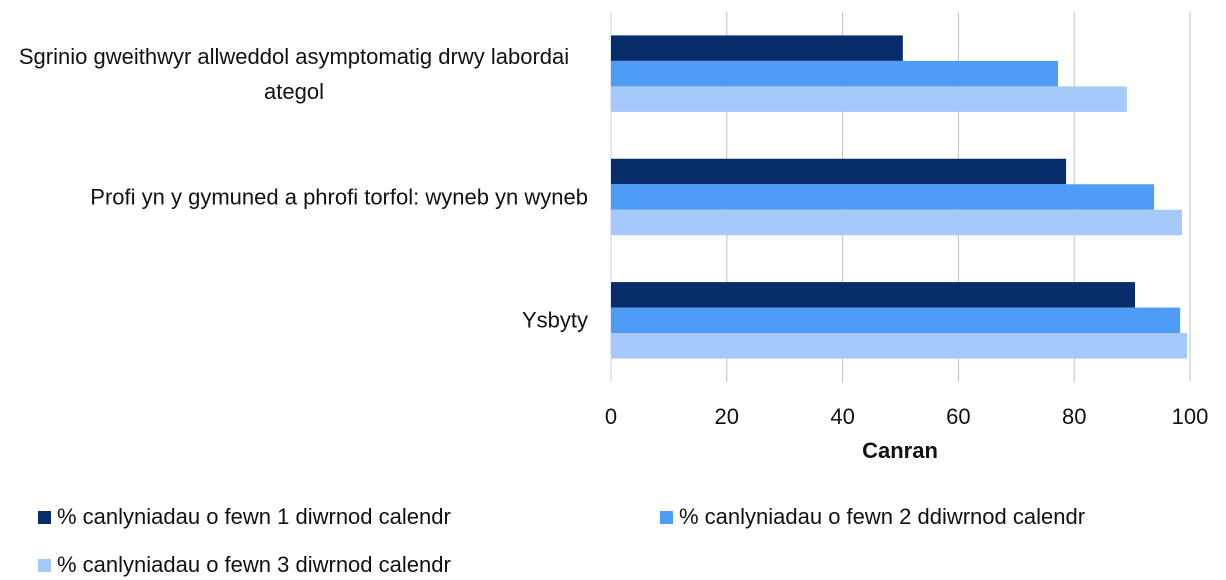 This screenshot has height=580, width=1226. What do you see at coordinates (254, 564) in the screenshot?
I see `legend-label: % canlyniadau o fewn 3 diwrnod calendr` at bounding box center [254, 564].